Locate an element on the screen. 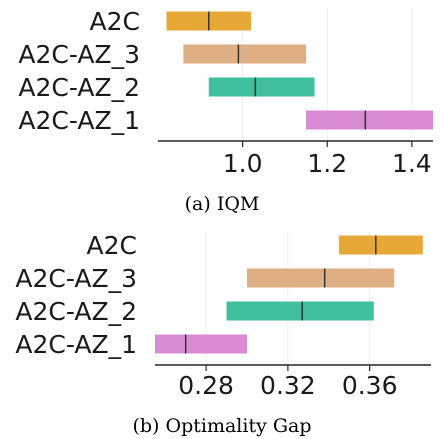  x-tick-label: 0.28 is located at coordinates (206, 385).